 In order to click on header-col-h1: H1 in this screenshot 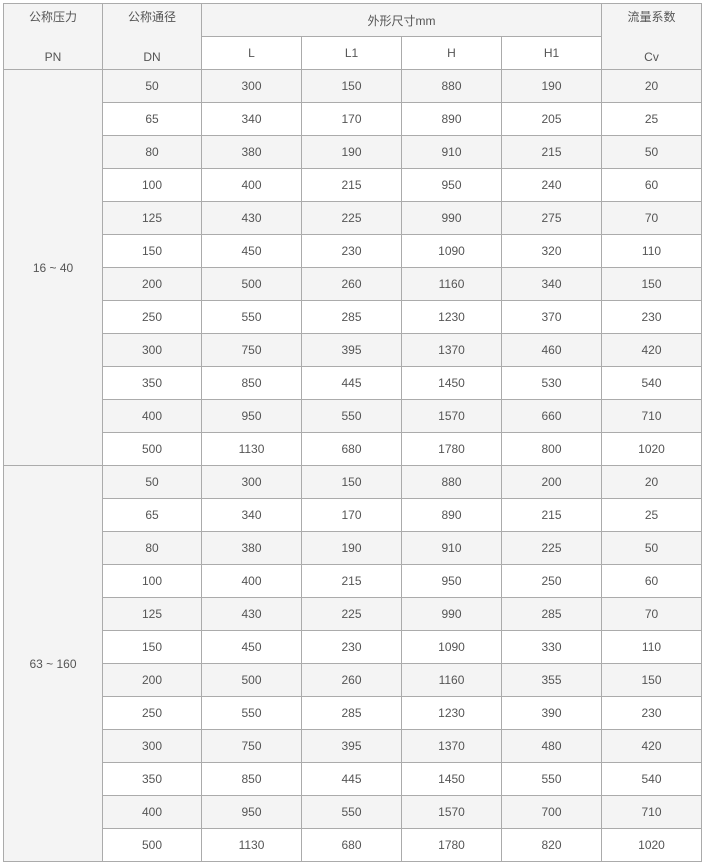, I will do `click(551, 53)`.